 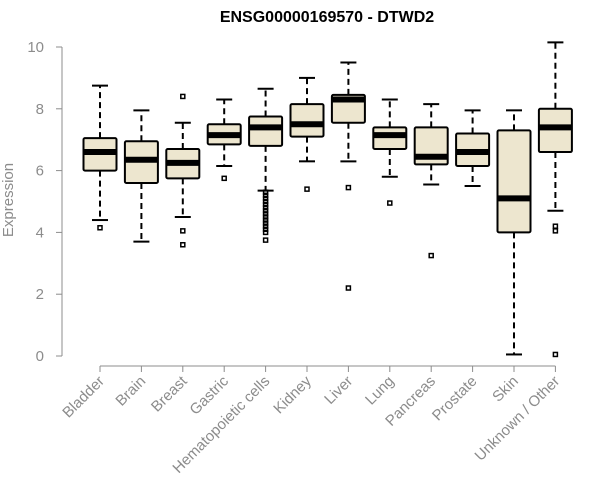 I want to click on x-tick-label: Bladder, so click(x=83, y=397).